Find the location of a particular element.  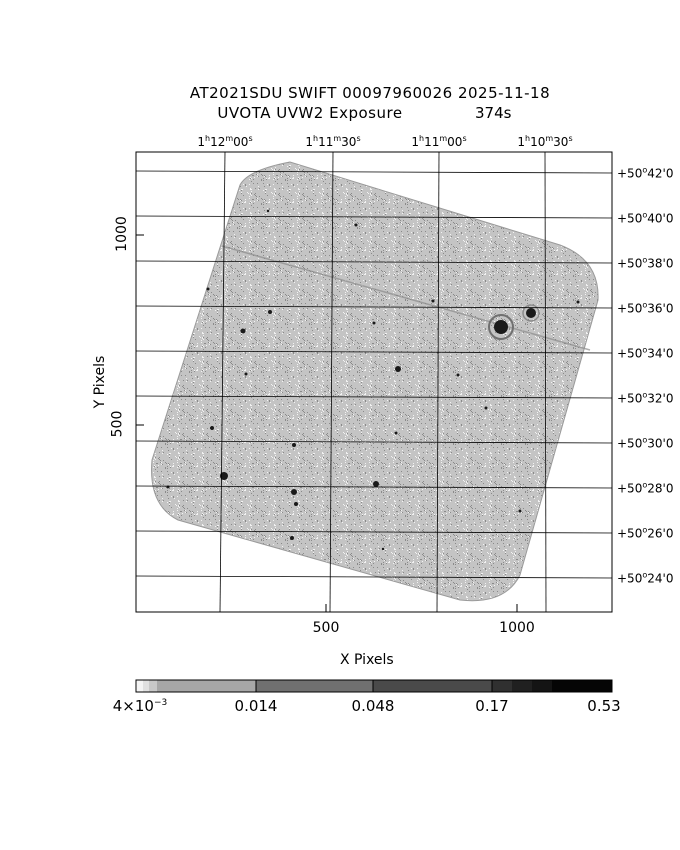

dec-tick: +50o30'0 is located at coordinates (645, 443).